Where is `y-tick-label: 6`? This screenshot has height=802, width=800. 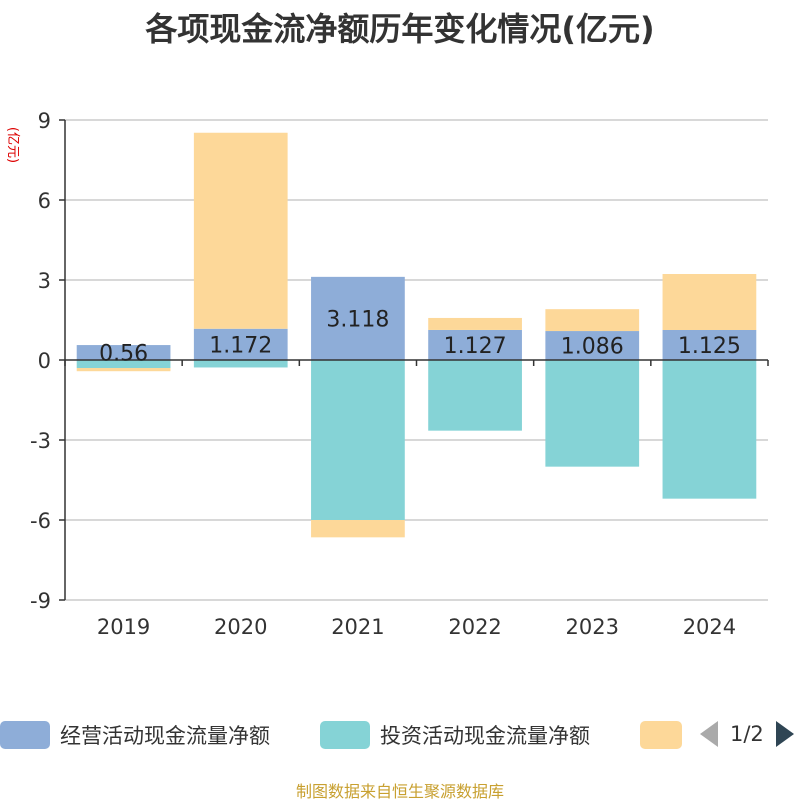 y-tick-label: 6 is located at coordinates (44, 201).